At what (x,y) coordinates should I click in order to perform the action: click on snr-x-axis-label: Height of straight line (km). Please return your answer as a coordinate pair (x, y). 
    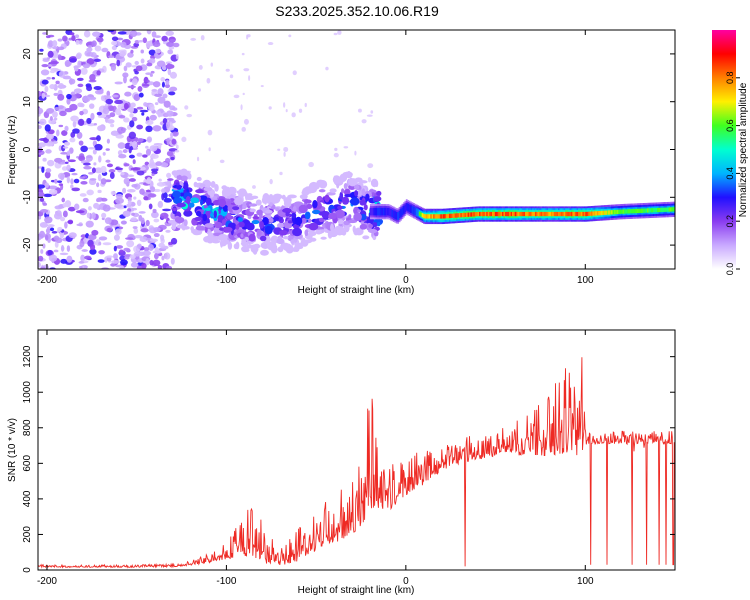
    Looking at the image, I should click on (356, 590).